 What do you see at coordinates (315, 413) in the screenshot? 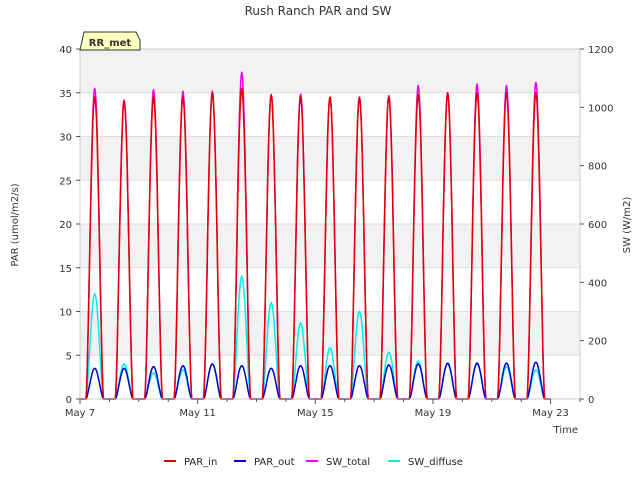
I see `x-tick-label: May 15` at bounding box center [315, 413].